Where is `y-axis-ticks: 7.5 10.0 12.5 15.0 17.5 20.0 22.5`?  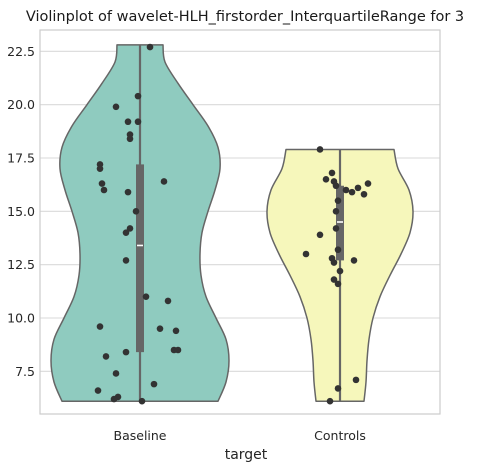 y-axis-ticks: 7.5 10.0 12.5 15.0 17.5 20.0 22.5 is located at coordinates (21, 211).